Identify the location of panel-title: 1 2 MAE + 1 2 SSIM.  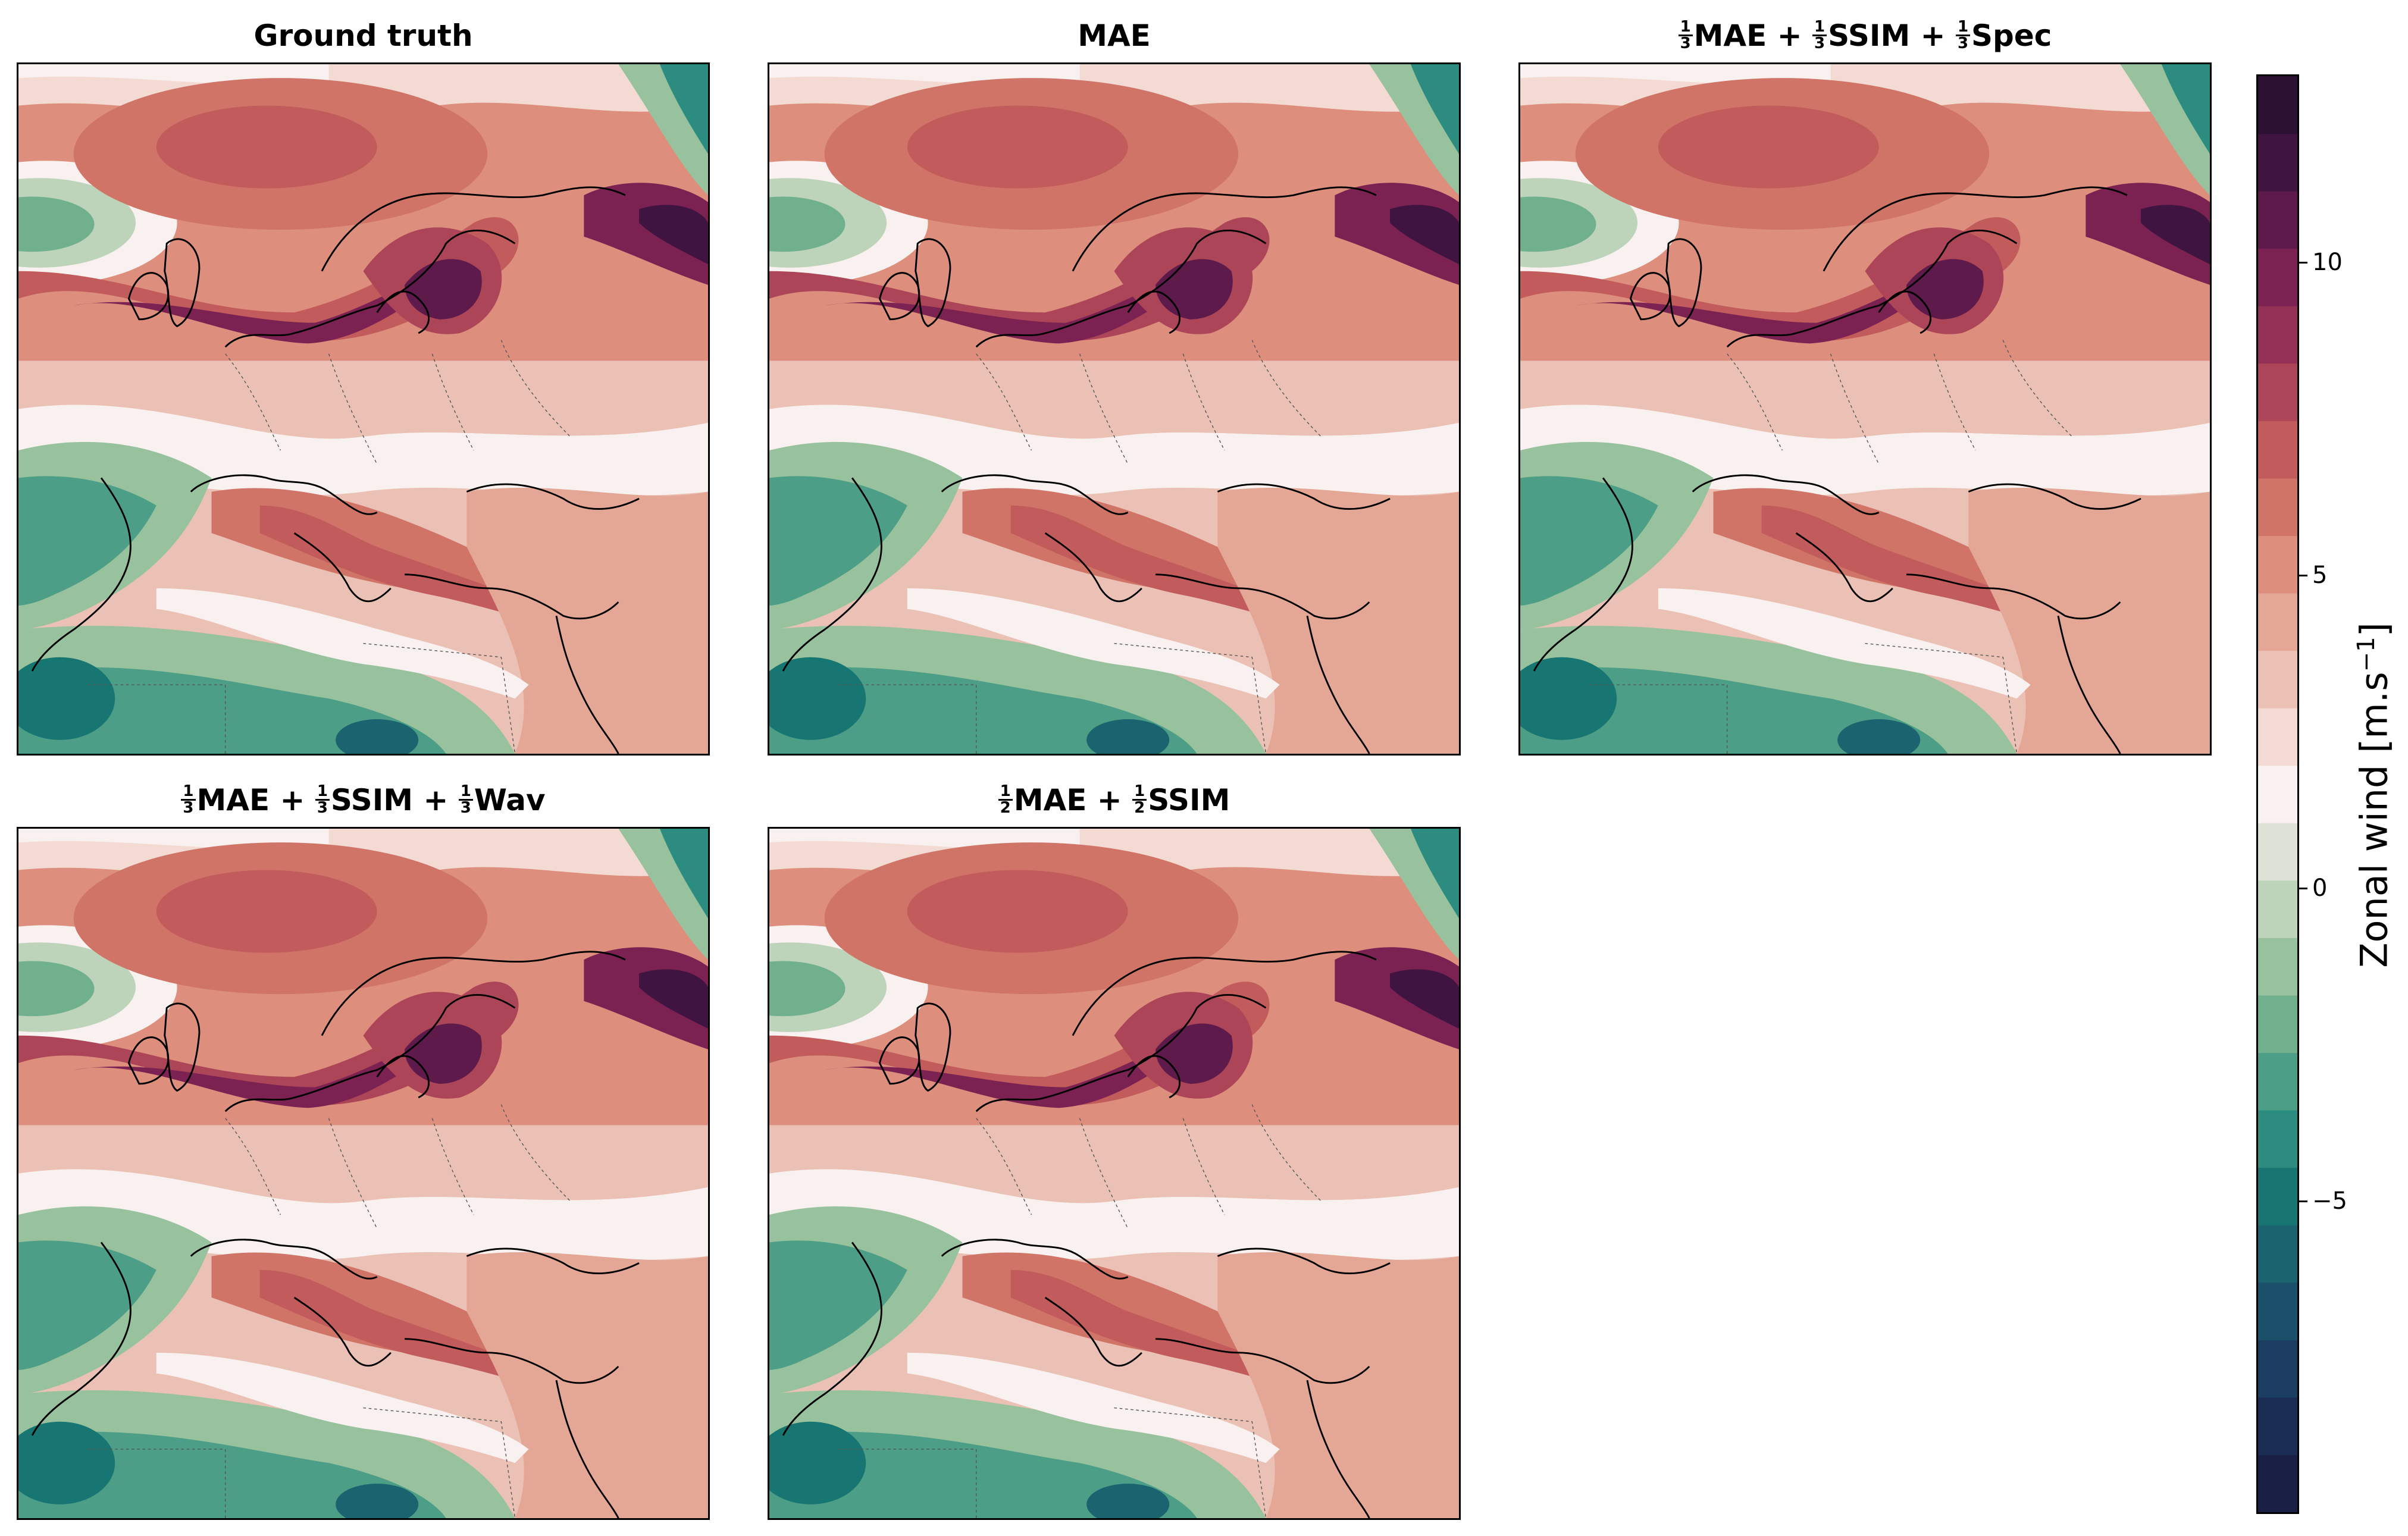
(1114, 800).